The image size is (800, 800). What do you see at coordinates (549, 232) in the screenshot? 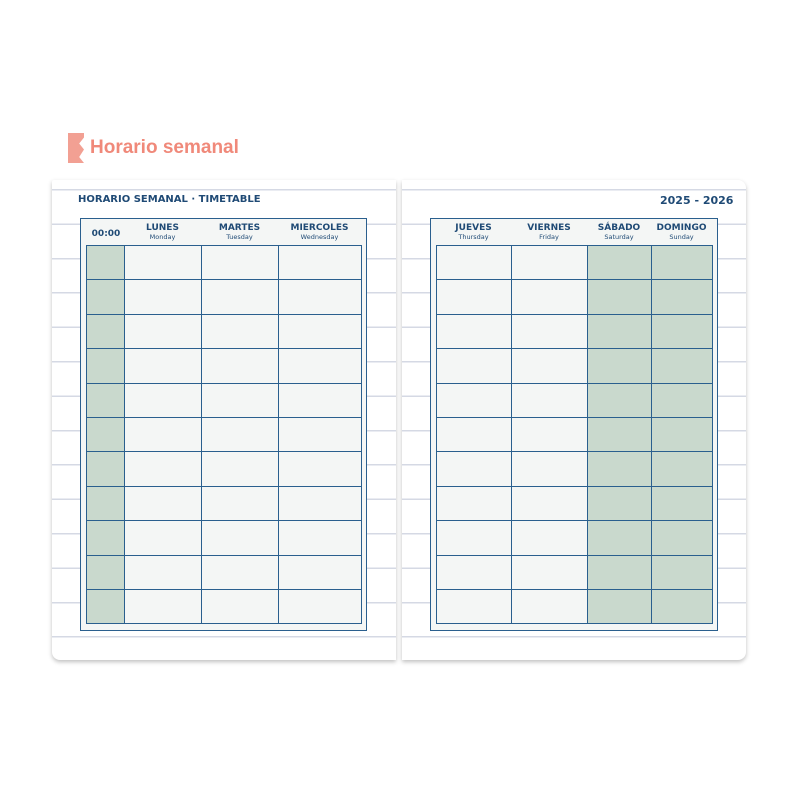
I see `day-header: VIERNES Friday` at bounding box center [549, 232].